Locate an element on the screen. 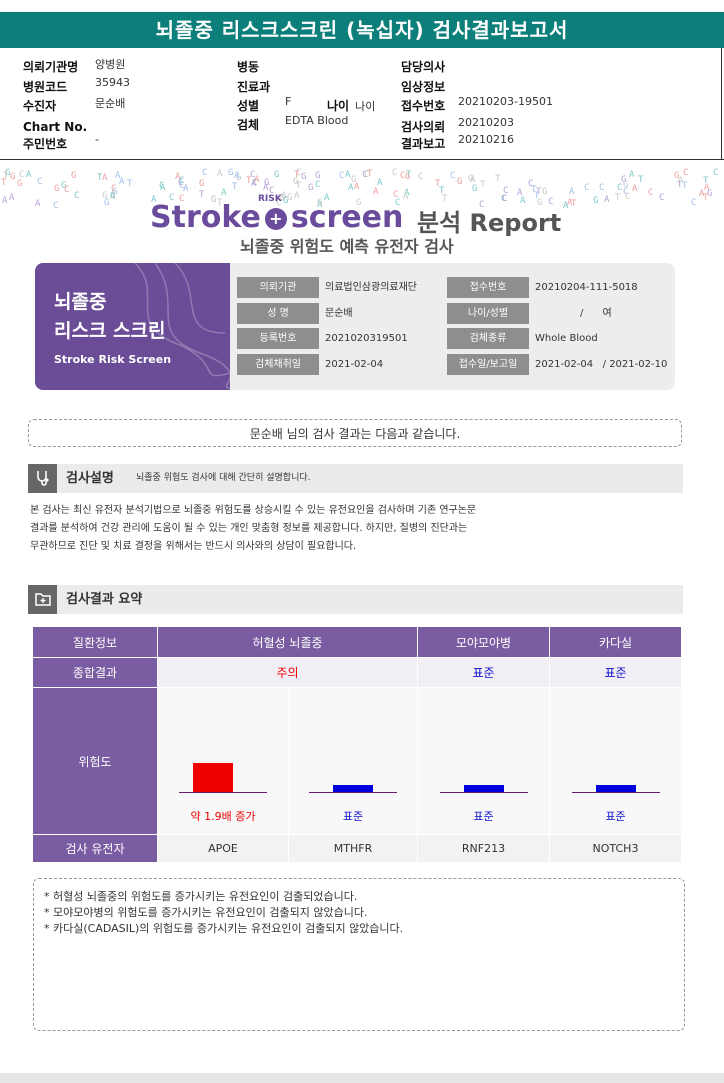 The height and width of the screenshot is (1083, 724). folder-icon is located at coordinates (42, 599).